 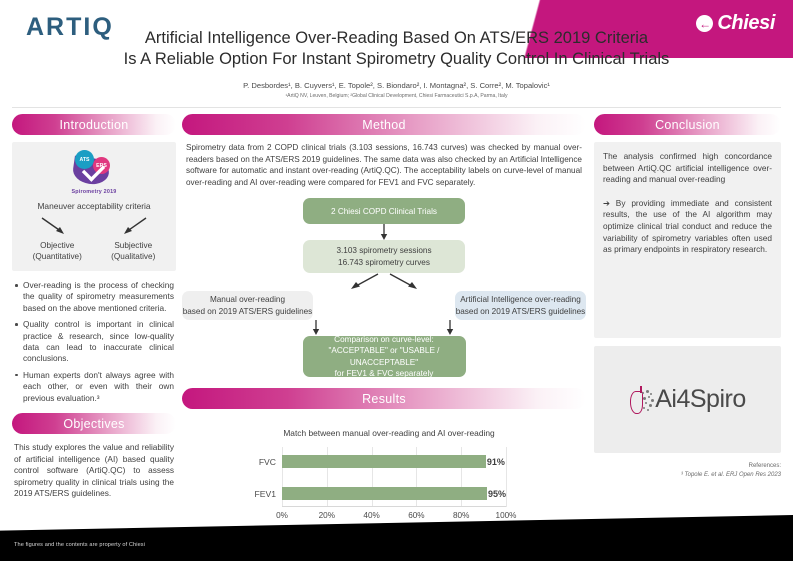 I want to click on chart-category-label: FEV1, so click(x=265, y=494).